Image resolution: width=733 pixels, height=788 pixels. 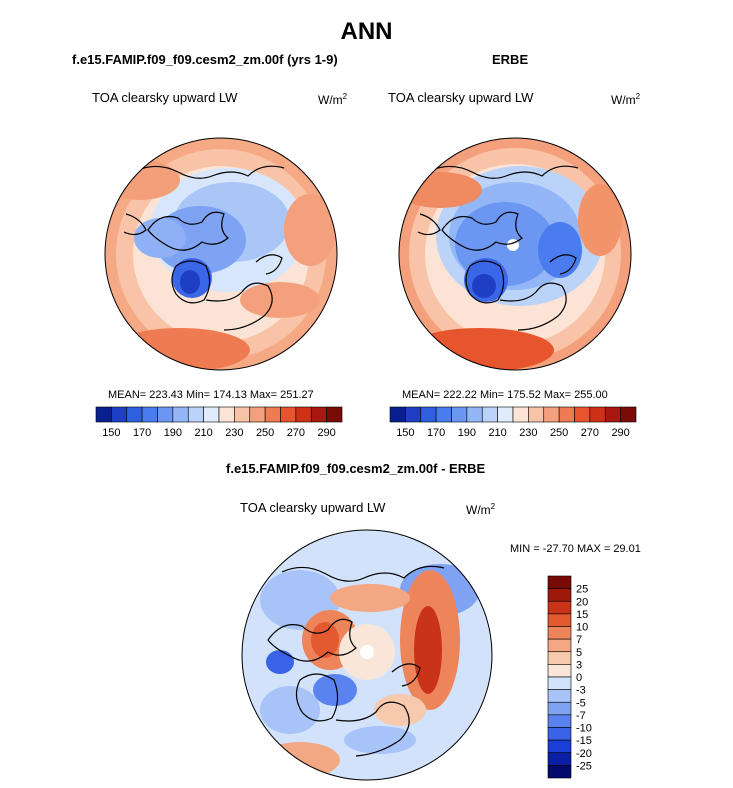 What do you see at coordinates (165, 97) in the screenshot?
I see `model-variable-label: TOA clearsky upward LW` at bounding box center [165, 97].